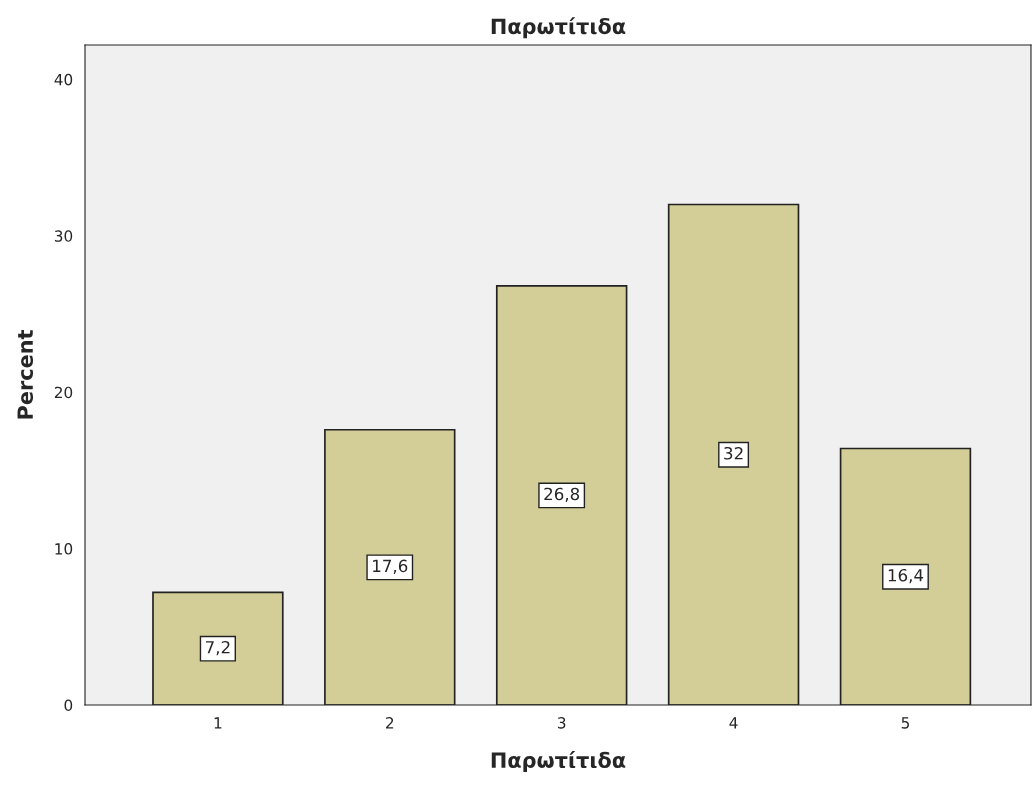 This screenshot has width=1032, height=785. Describe the element at coordinates (733, 453) in the screenshot. I see `data-label: 32` at that location.